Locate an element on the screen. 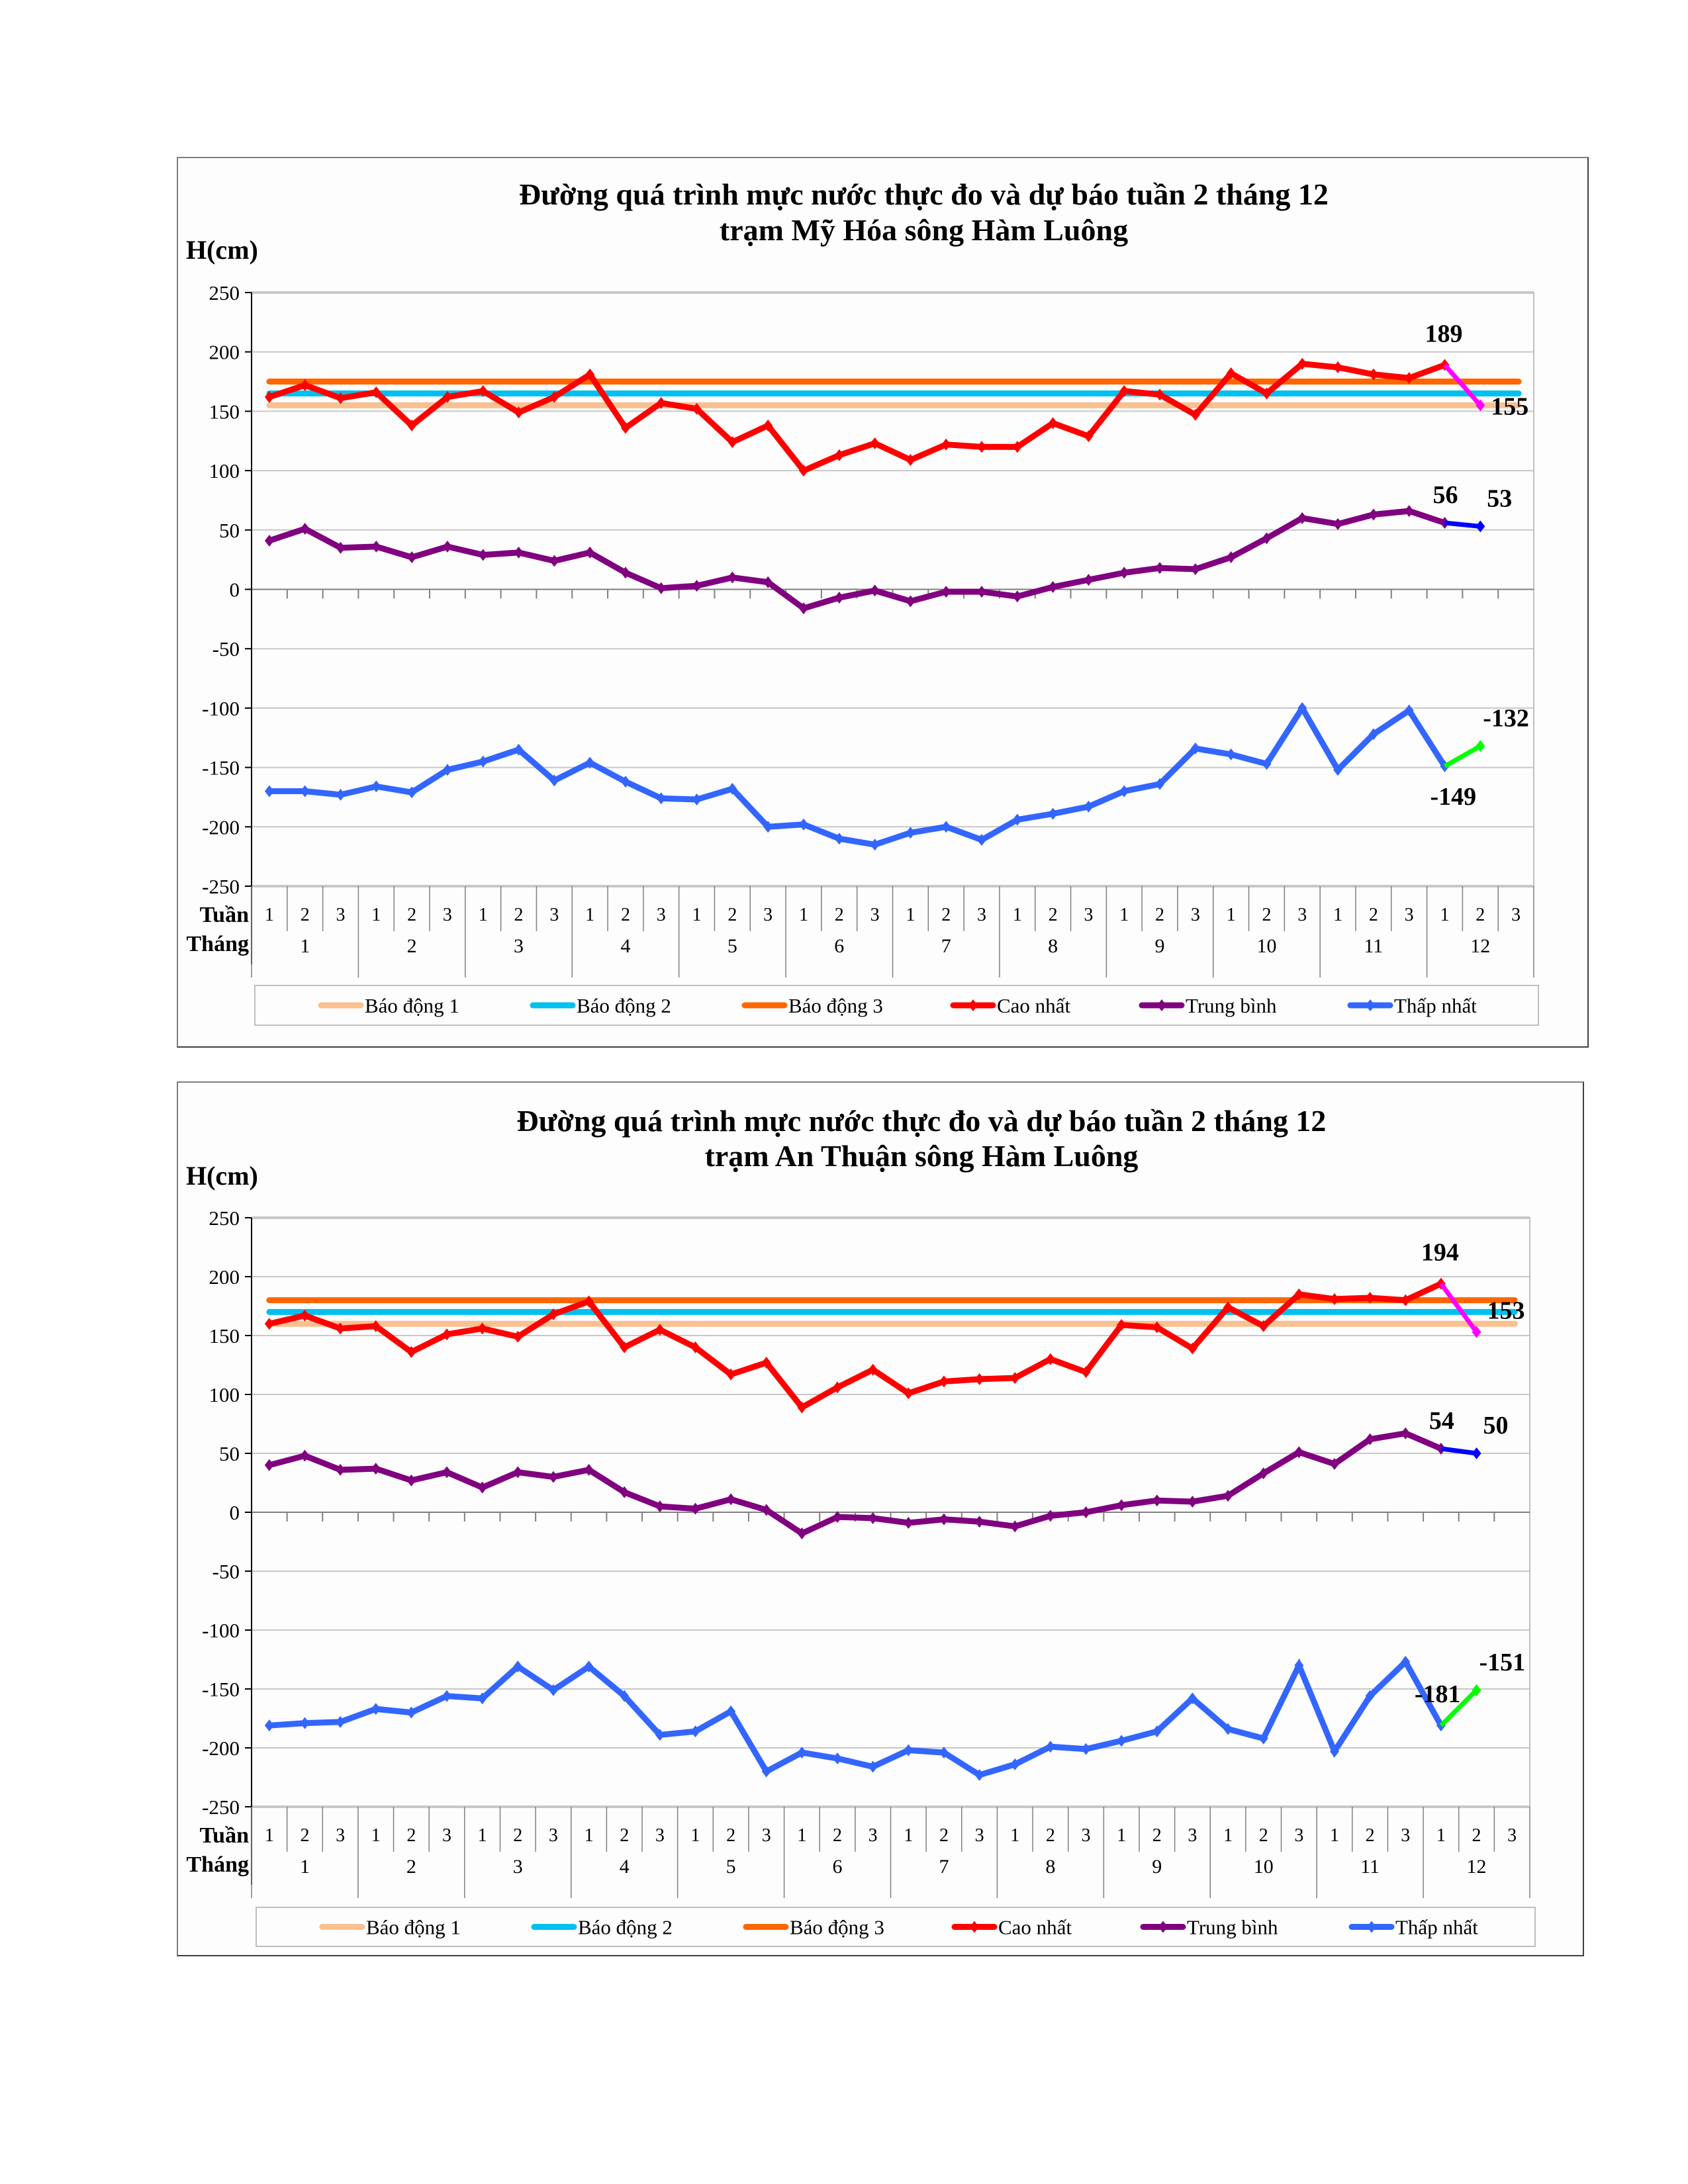 The image size is (1688, 2184). forecast-line is located at coordinates (1462, 524).